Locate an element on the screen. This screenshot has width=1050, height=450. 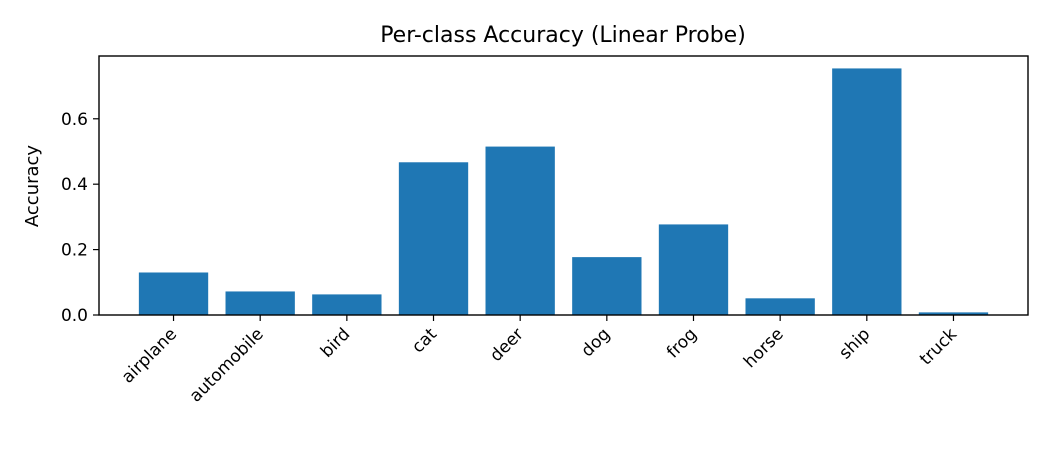
x-tick-label: frog is located at coordinates (682, 343).